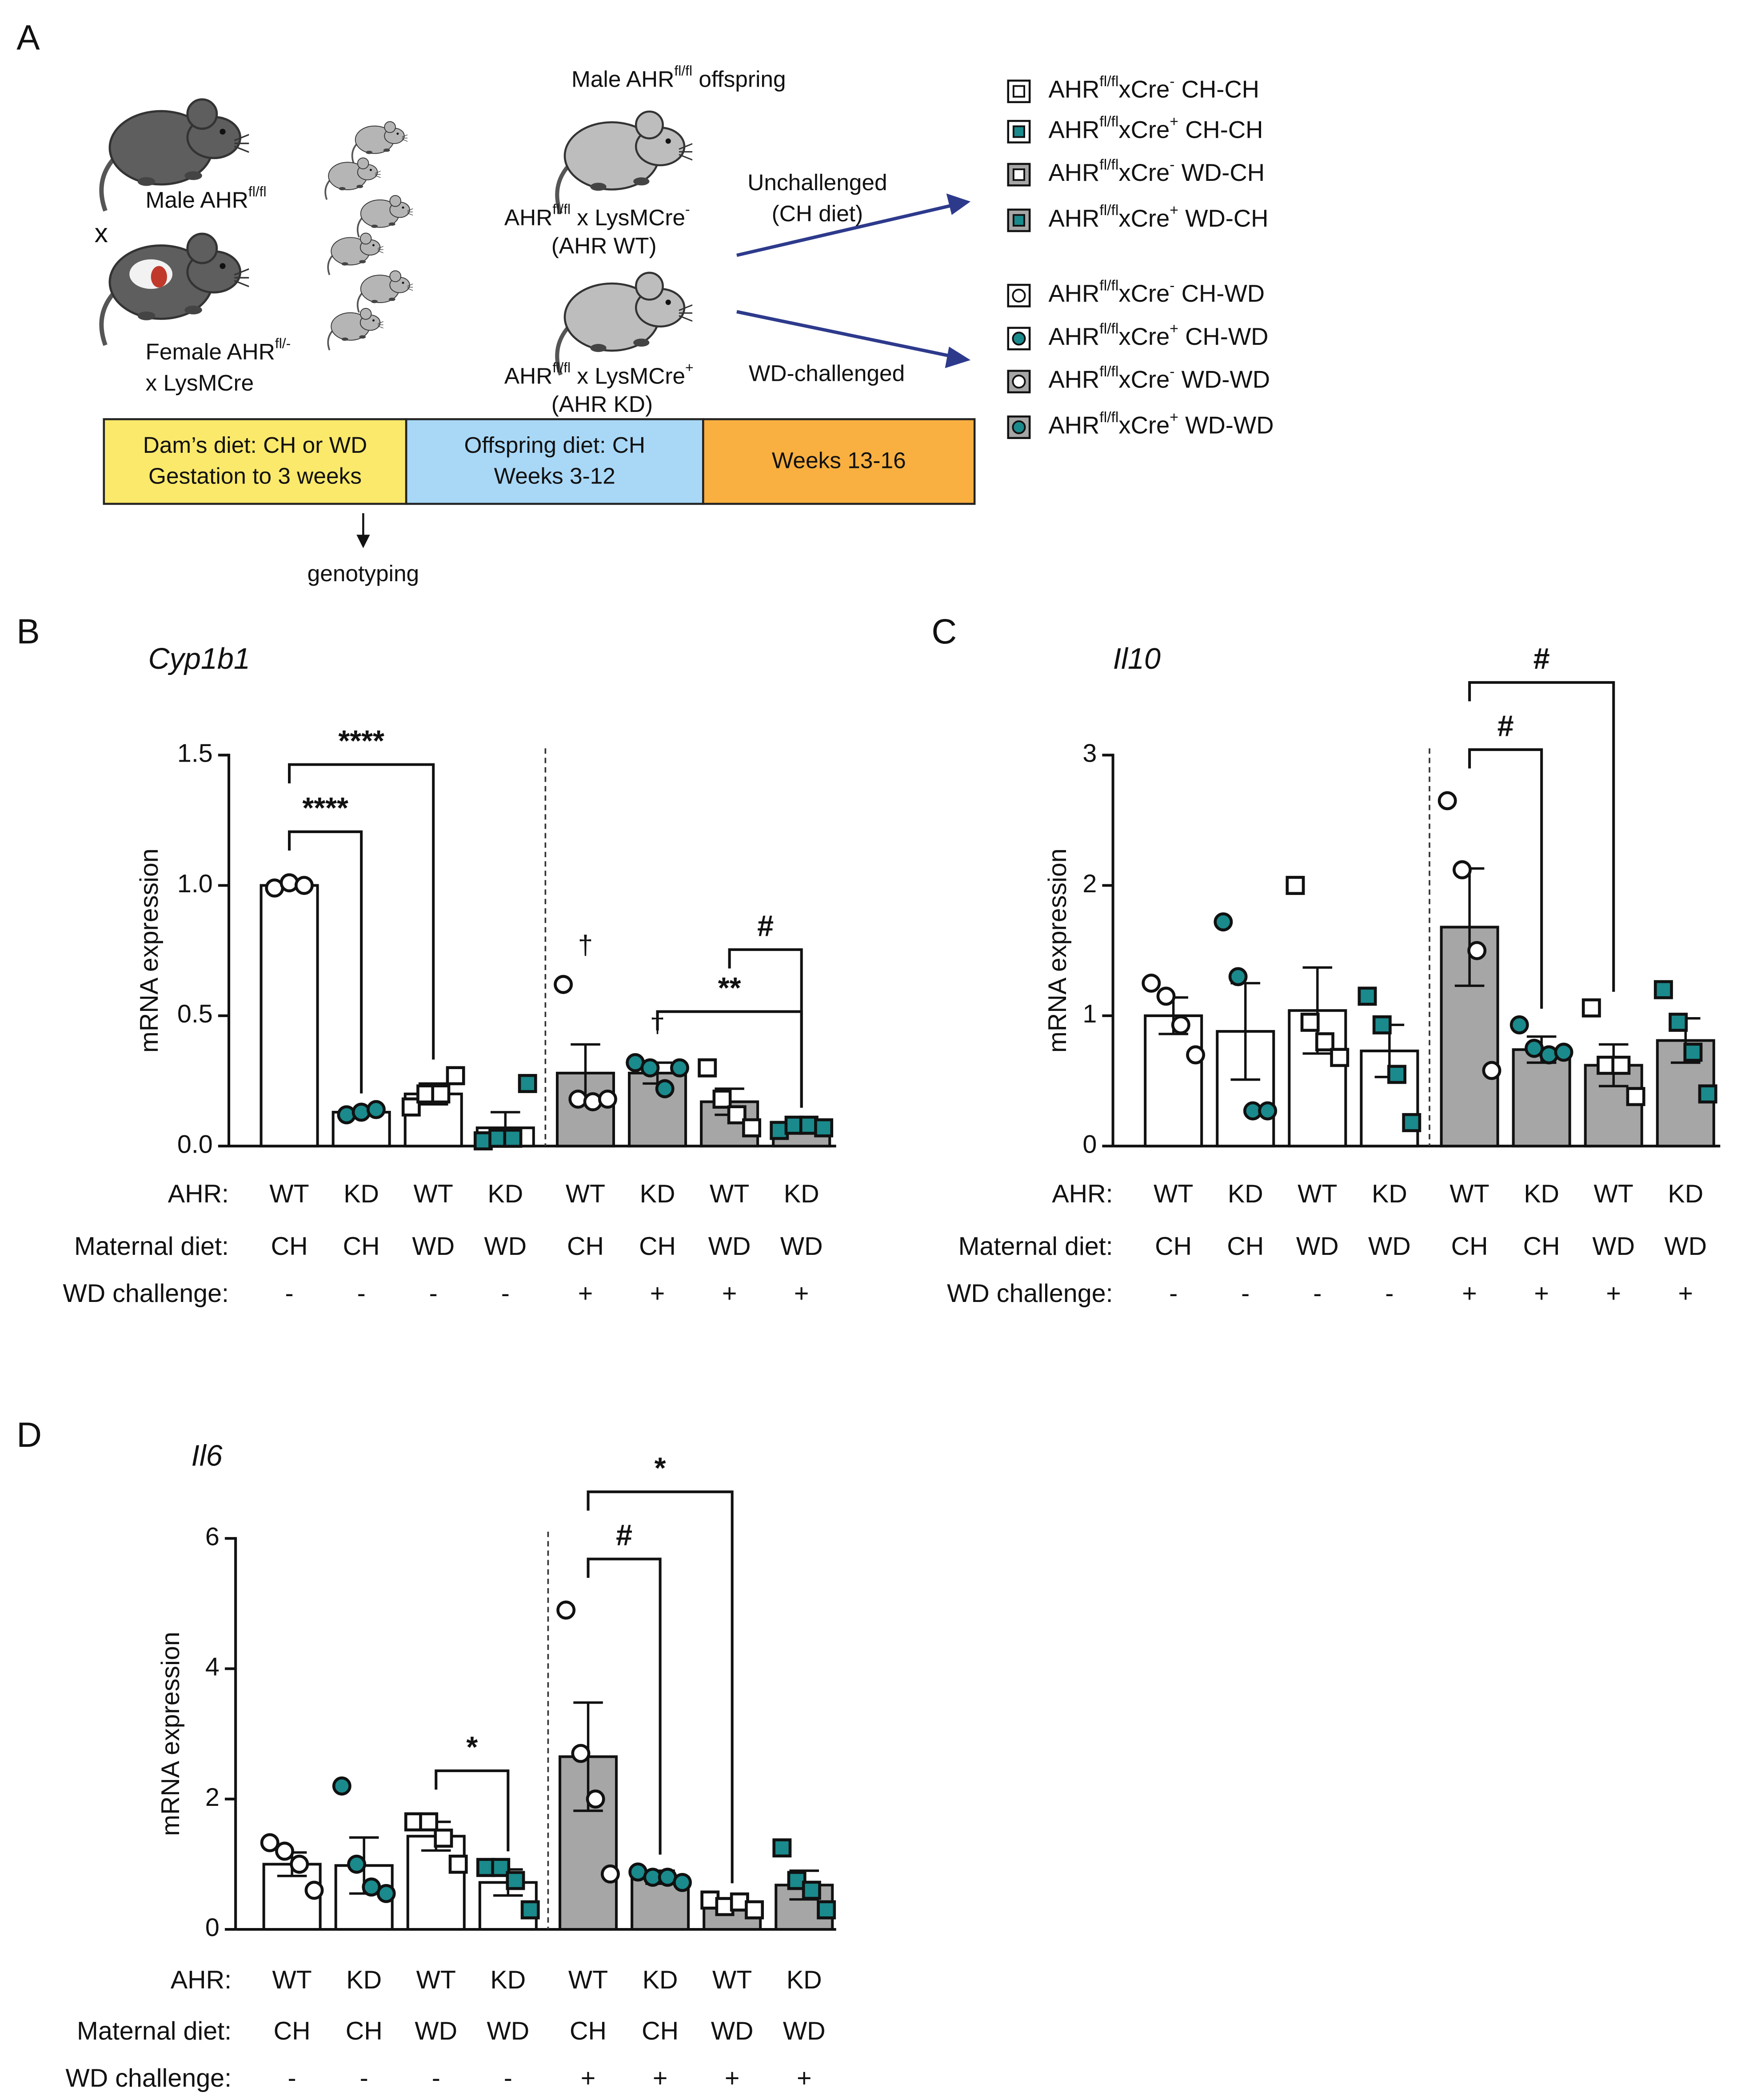 The width and height of the screenshot is (1761, 2100). What do you see at coordinates (1223, 218) in the screenshot?
I see `legend-label-part: WD-CH` at bounding box center [1223, 218].